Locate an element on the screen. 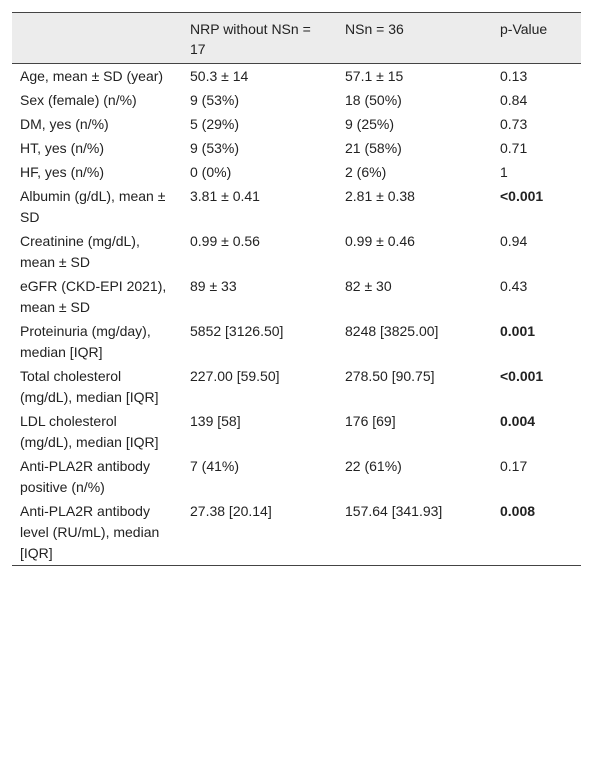  row-label: Albumin (g/dL), mean ± SD is located at coordinates (93, 206).